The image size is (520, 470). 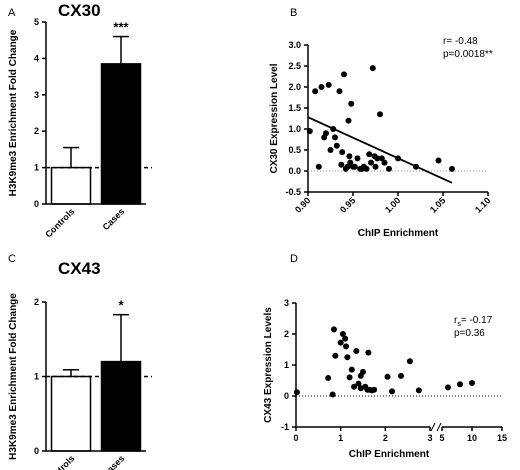 I want to click on x-tick-label: Cases, so click(x=114, y=219).